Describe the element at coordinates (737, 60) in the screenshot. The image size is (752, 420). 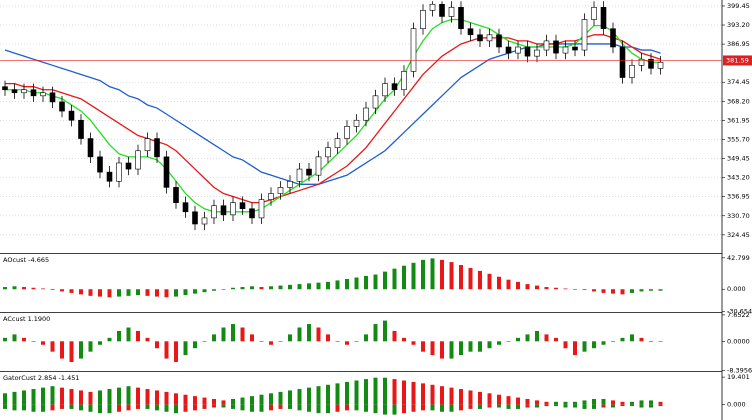
I see `current-price-box` at that location.